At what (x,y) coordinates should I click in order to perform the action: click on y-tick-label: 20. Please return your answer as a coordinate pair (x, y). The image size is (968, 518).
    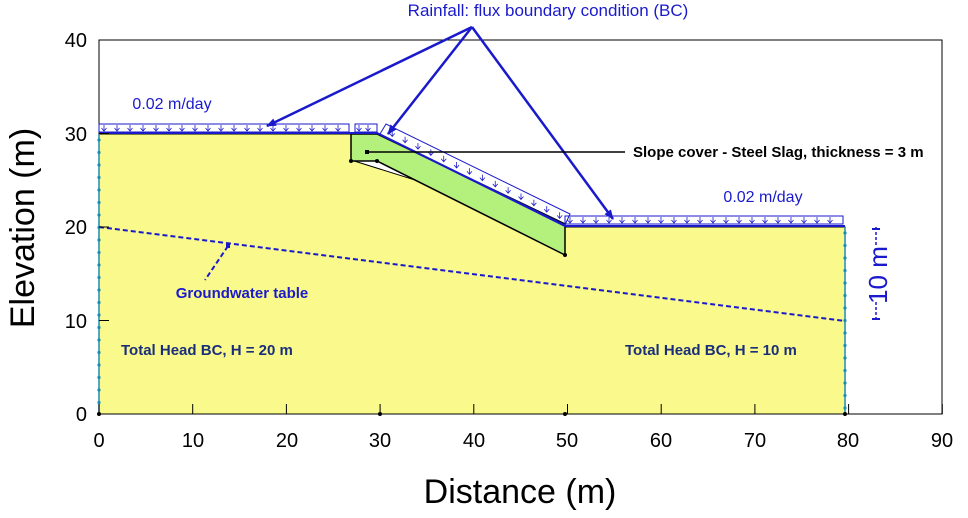
    Looking at the image, I should click on (76, 228).